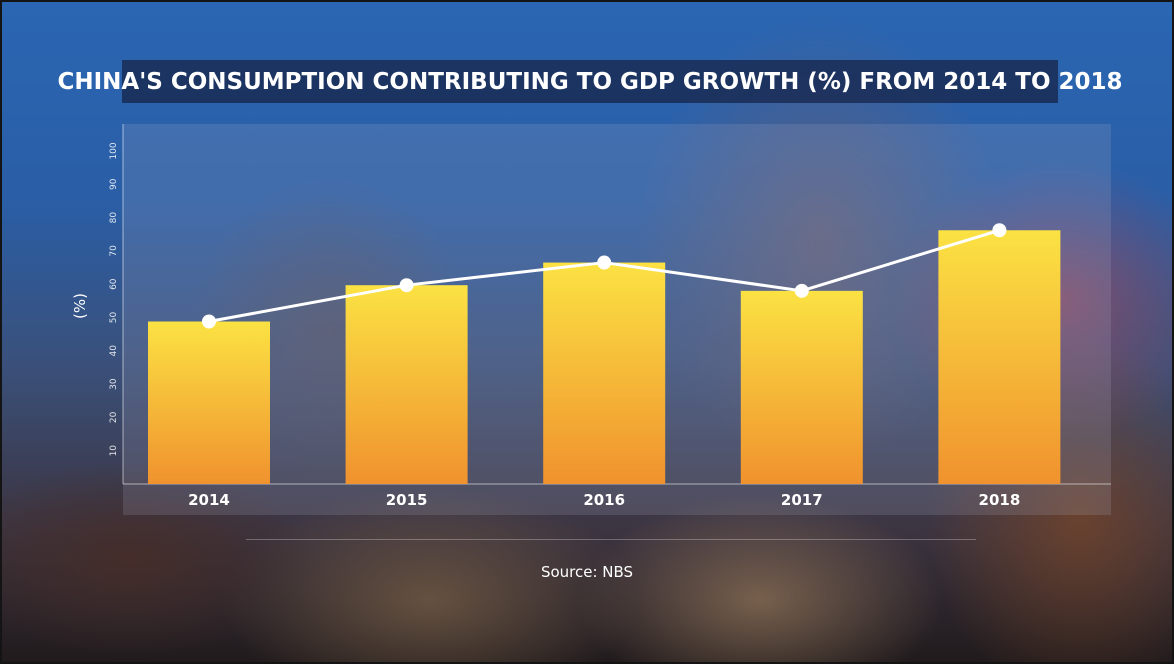 The image size is (1174, 664). What do you see at coordinates (114, 451) in the screenshot?
I see `y-tick-label: 10` at bounding box center [114, 451].